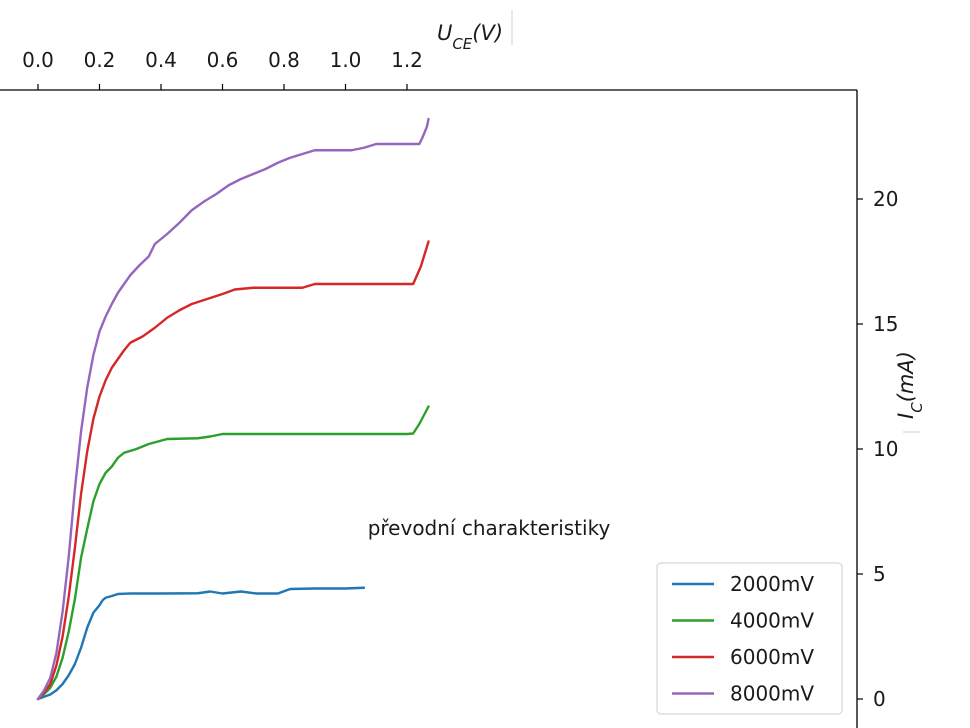  What do you see at coordinates (885, 449) in the screenshot?
I see `y-tick-label: 10` at bounding box center [885, 449].